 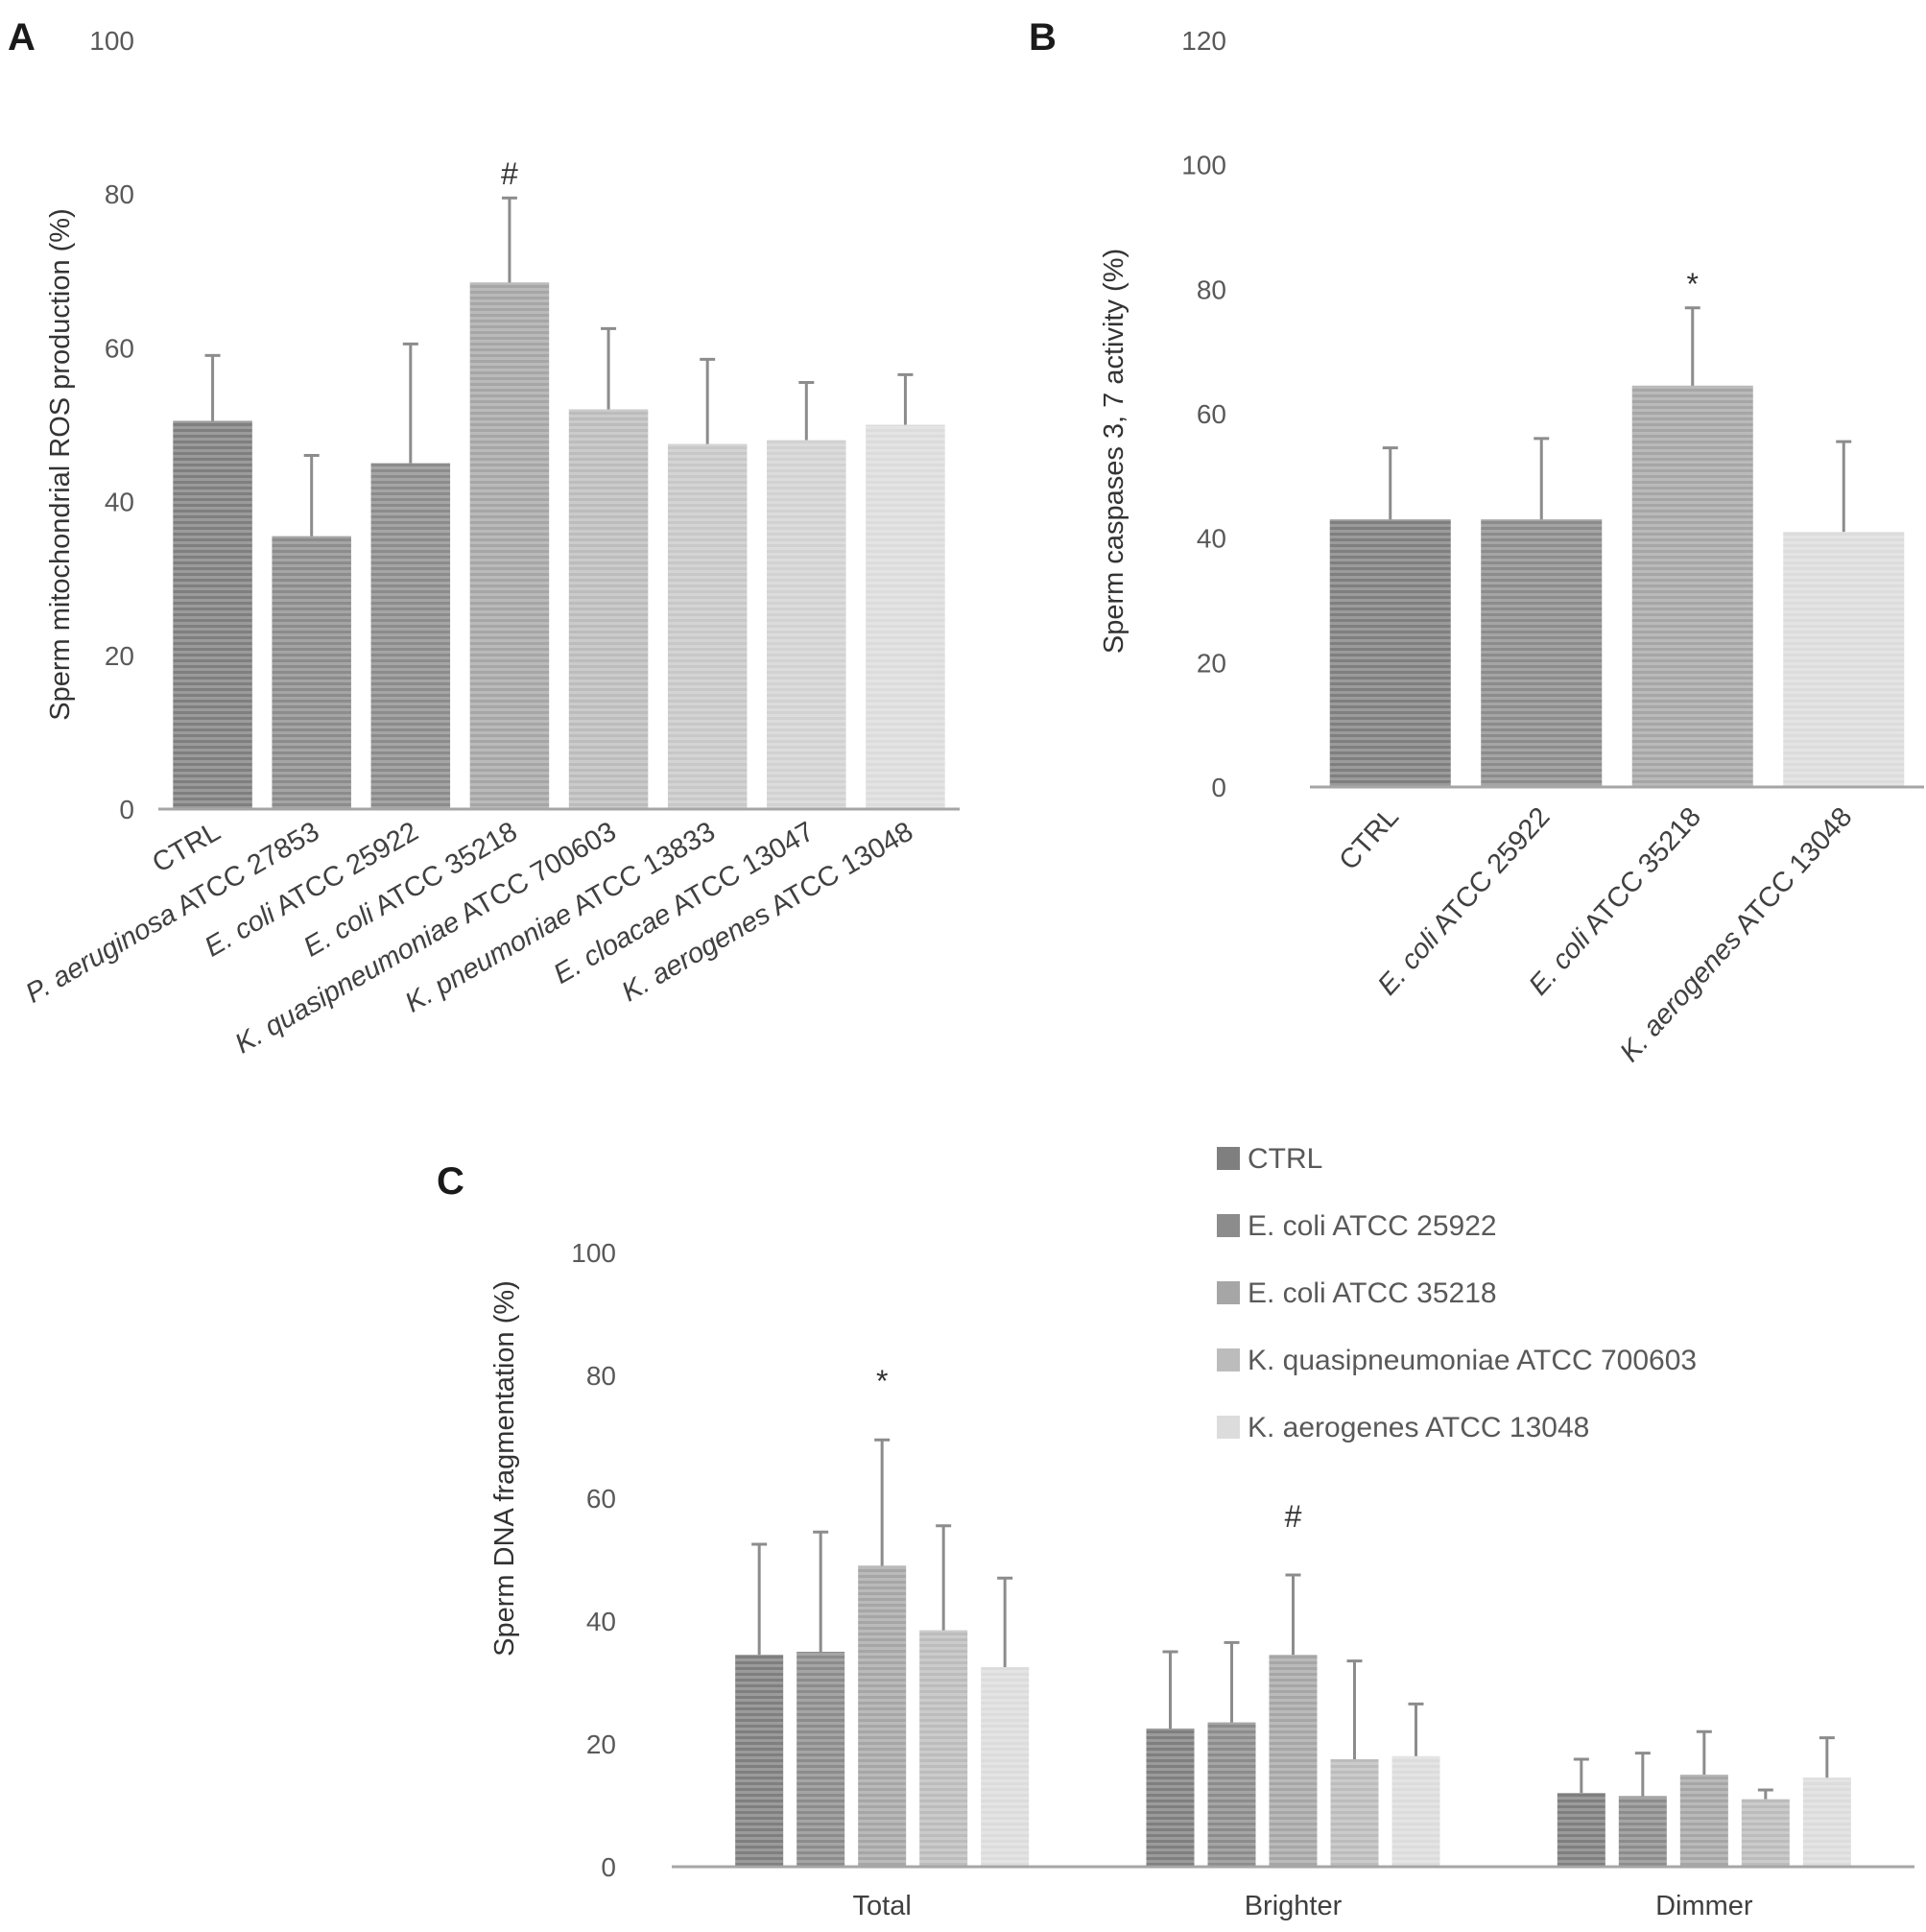 I want to click on panel-a-bar-0-stripes, so click(x=213, y=614).